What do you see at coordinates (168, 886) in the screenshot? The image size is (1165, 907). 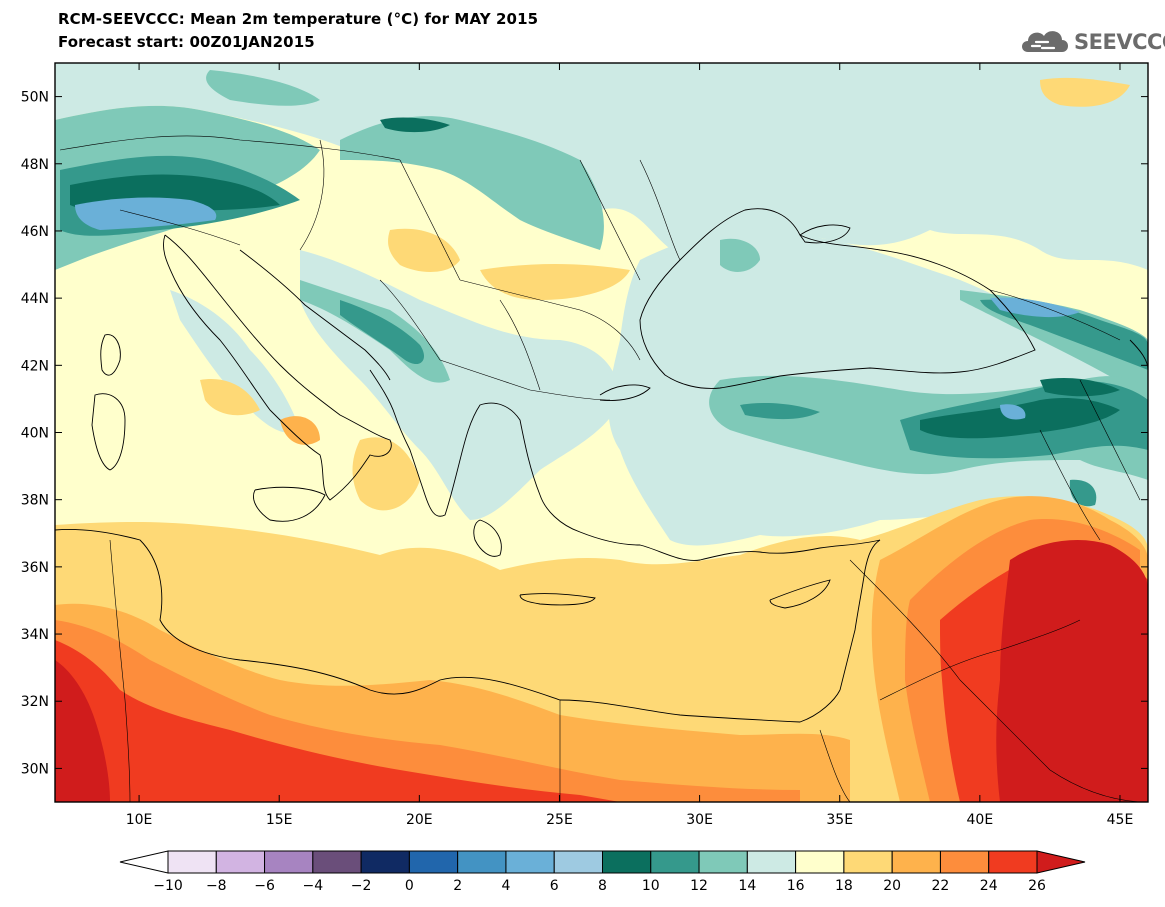 I see `colorbar-label: −10` at bounding box center [168, 886].